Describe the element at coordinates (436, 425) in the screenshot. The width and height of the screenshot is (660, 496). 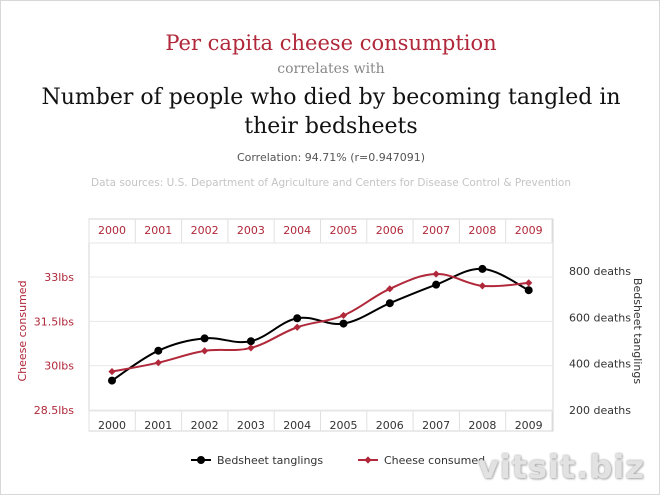
I see `x-tick-label-bottom: 2007` at that location.